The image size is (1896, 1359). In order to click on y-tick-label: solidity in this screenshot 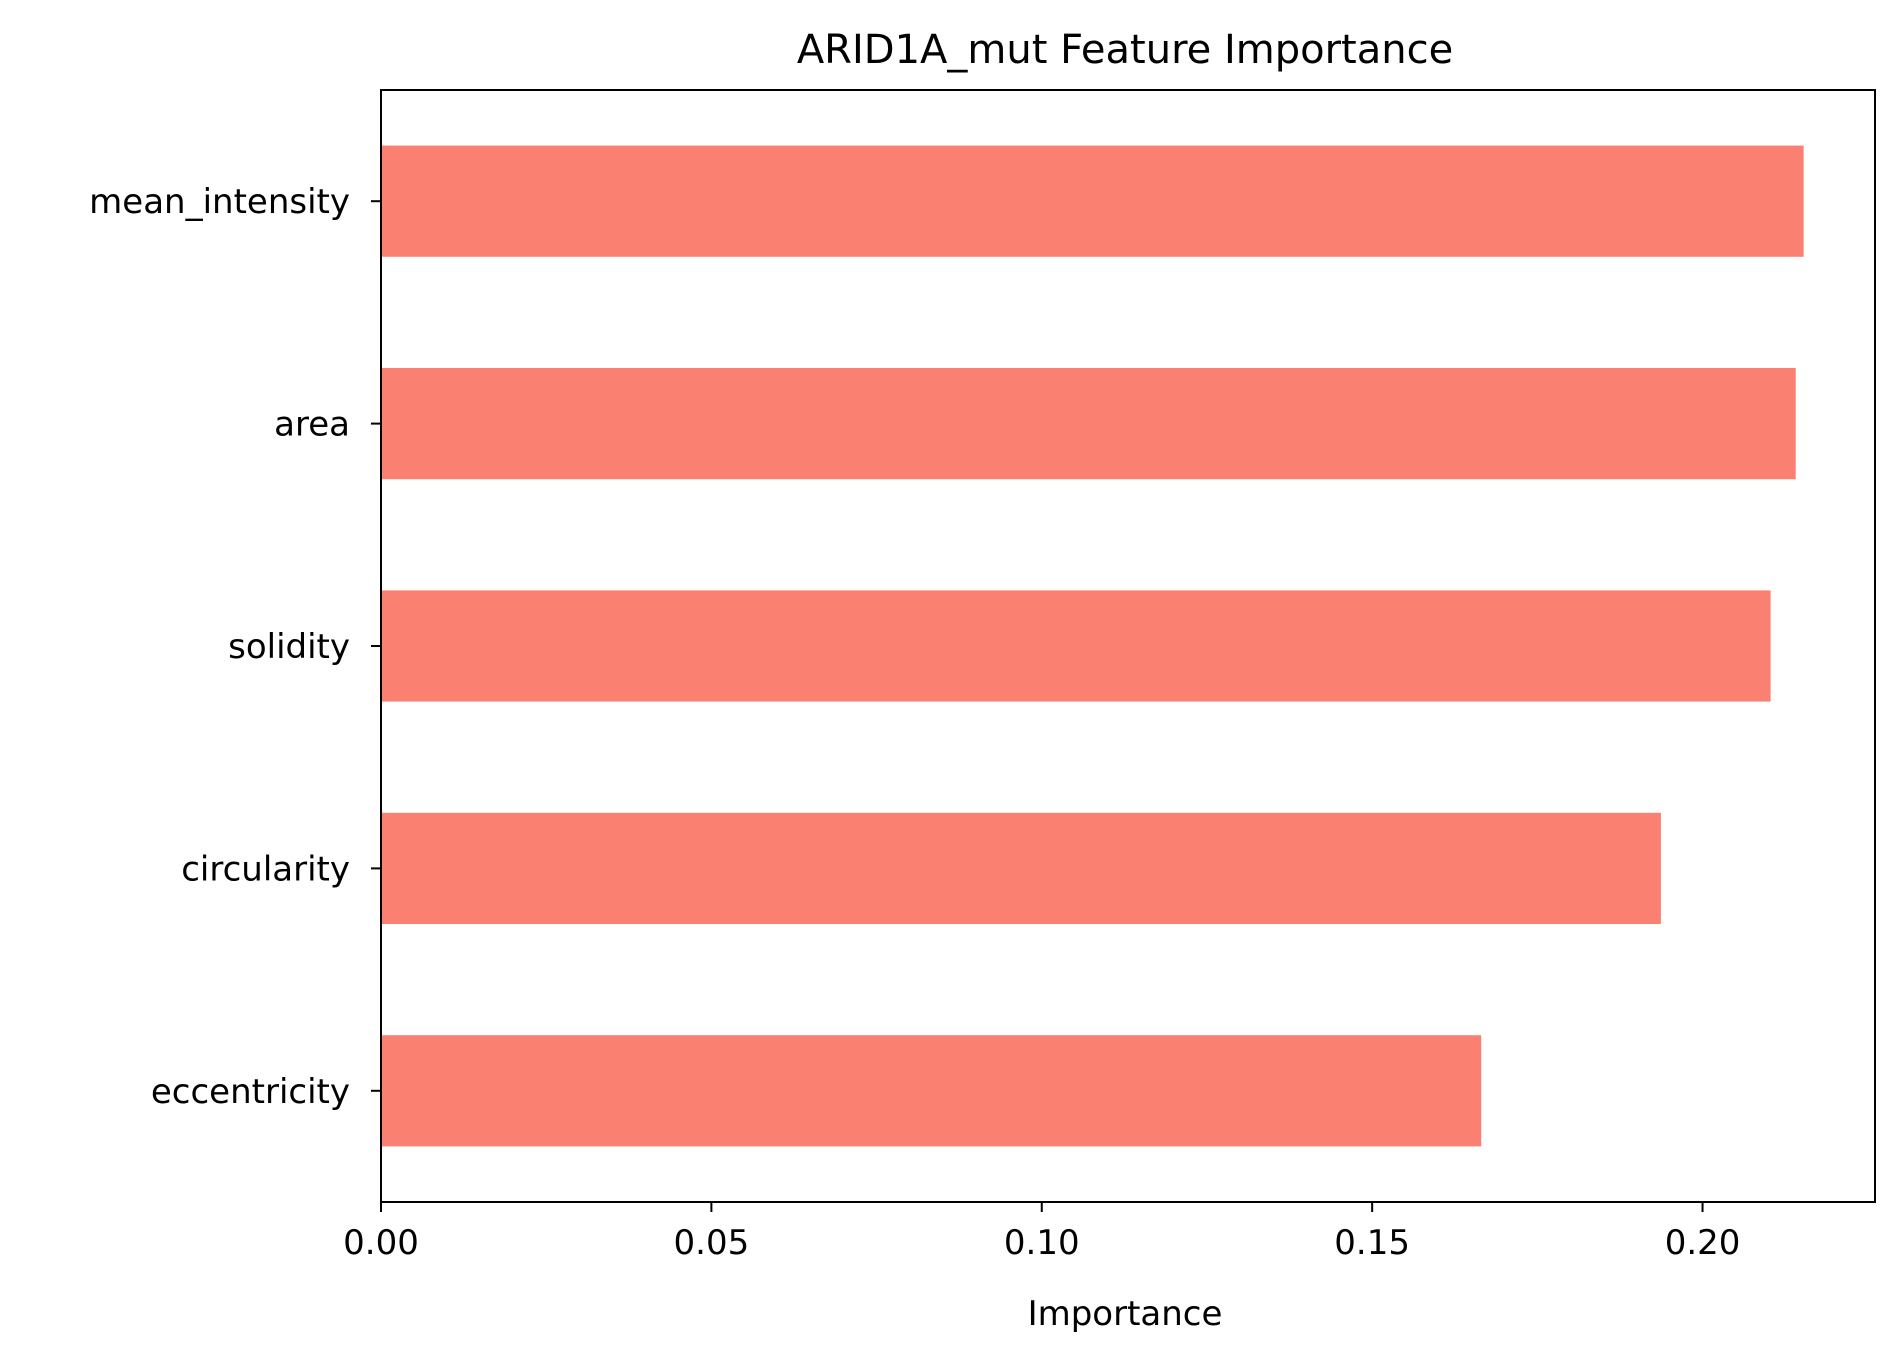, I will do `click(289, 647)`.